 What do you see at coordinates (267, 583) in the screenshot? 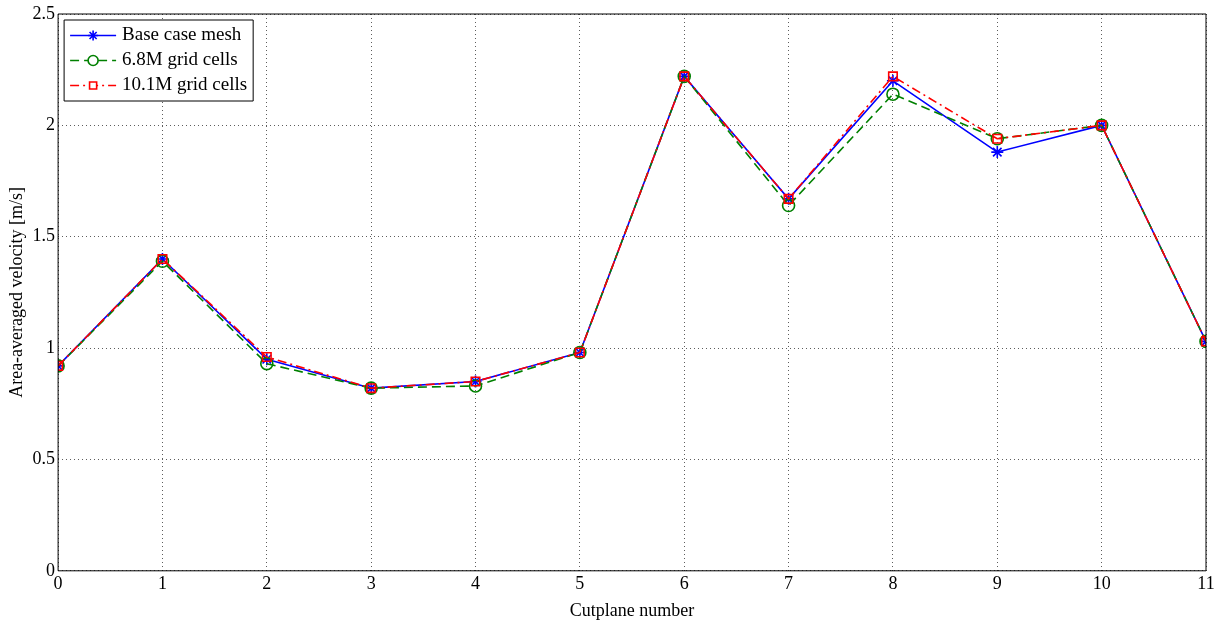
I see `x-tick-label: 2` at bounding box center [267, 583].